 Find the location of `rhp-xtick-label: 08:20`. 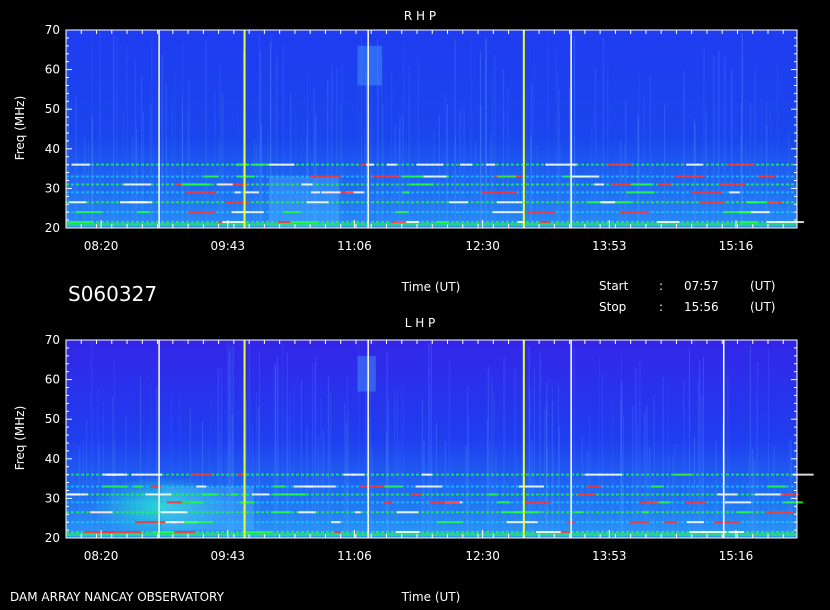

rhp-xtick-label: 08:20 is located at coordinates (101, 246).